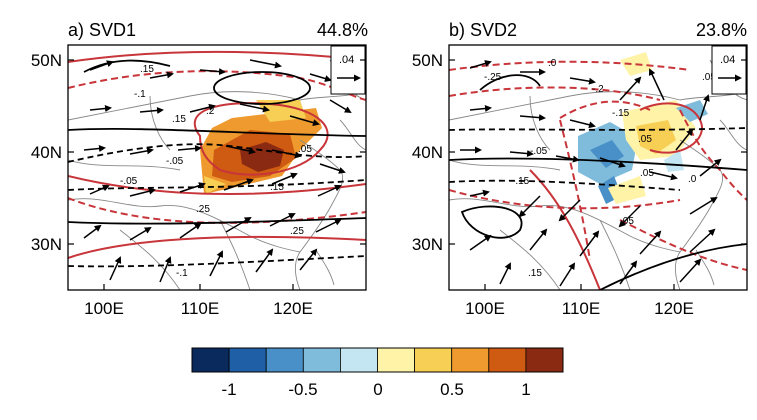 This screenshot has height=420, width=757. I want to click on colorbar-label: 0, so click(377, 389).